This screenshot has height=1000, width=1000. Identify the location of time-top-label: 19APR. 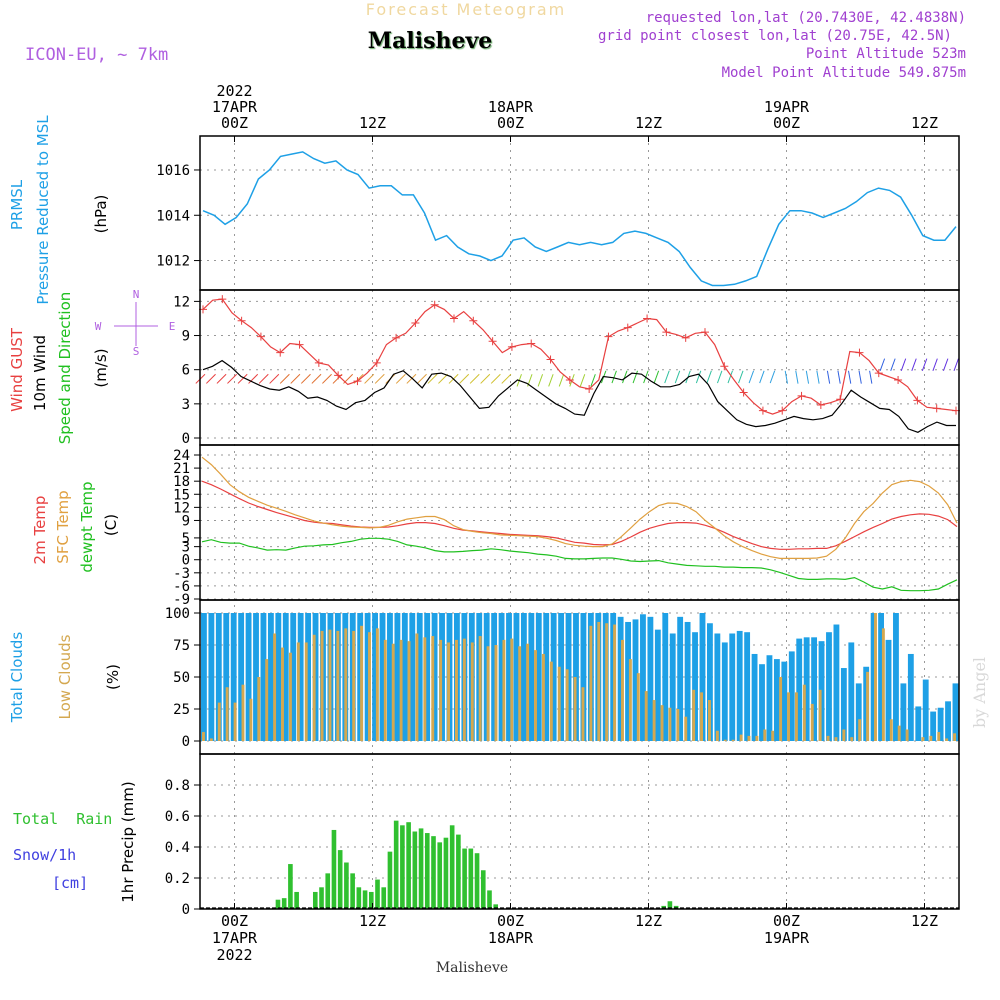
(787, 107).